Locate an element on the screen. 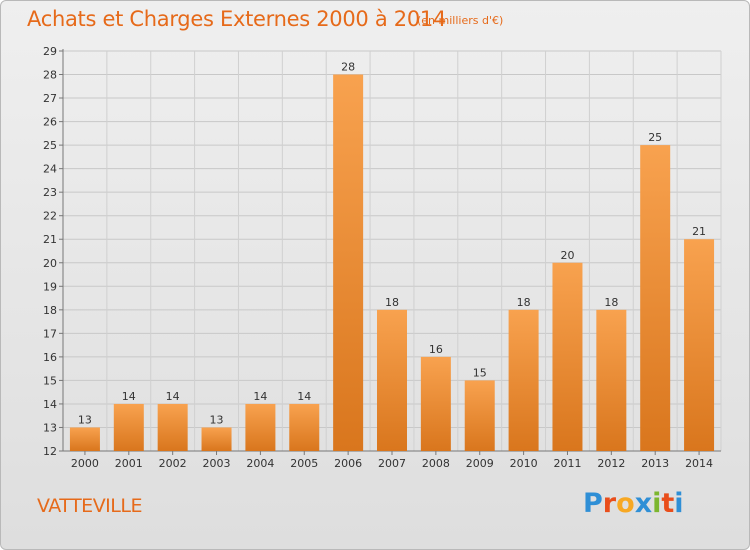 This screenshot has width=750, height=550. y-tick-label: 14 is located at coordinates (50, 404).